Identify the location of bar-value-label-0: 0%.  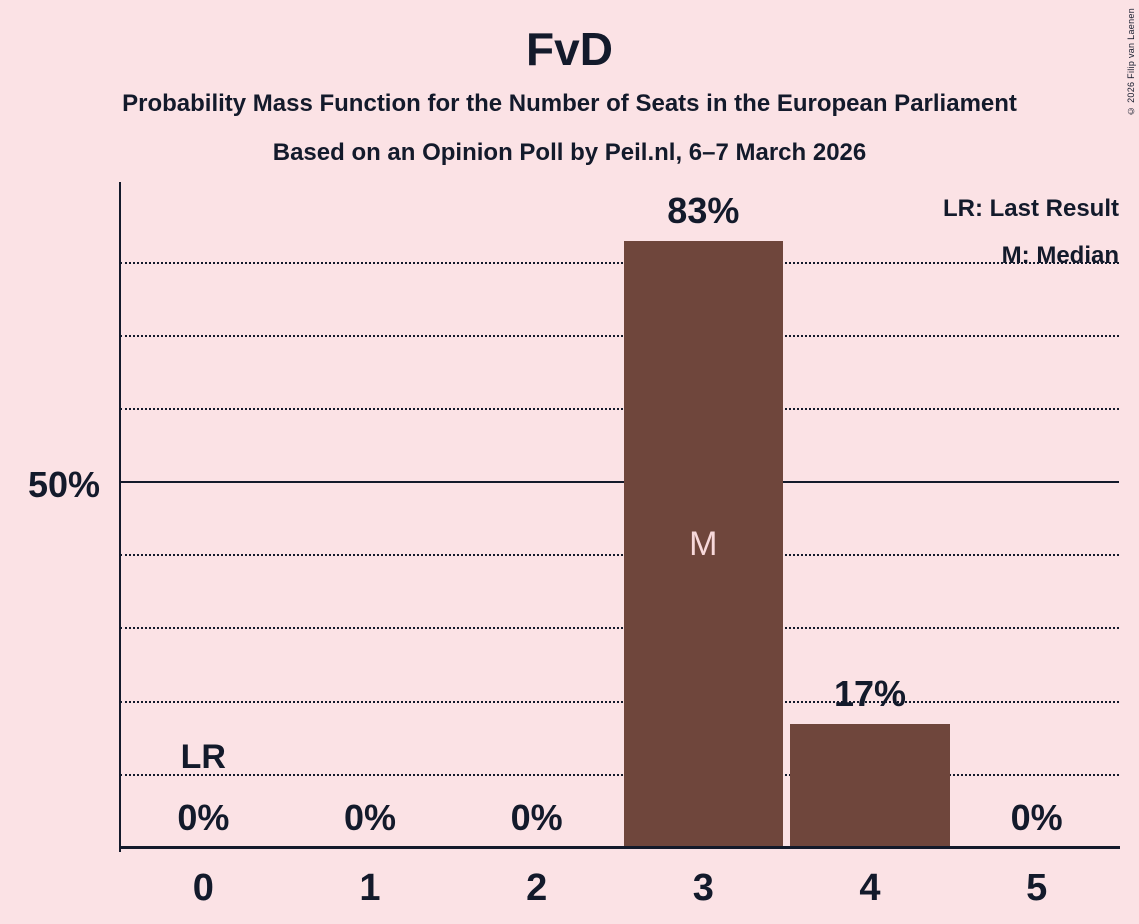
(203, 817).